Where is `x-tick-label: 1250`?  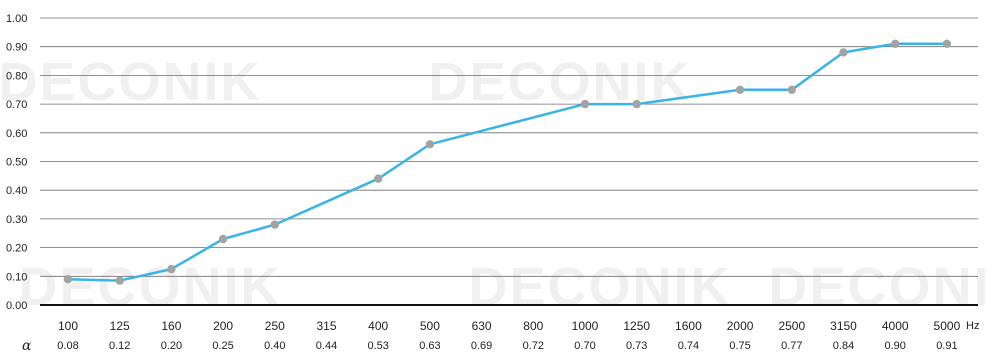 x-tick-label: 1250 is located at coordinates (636, 326).